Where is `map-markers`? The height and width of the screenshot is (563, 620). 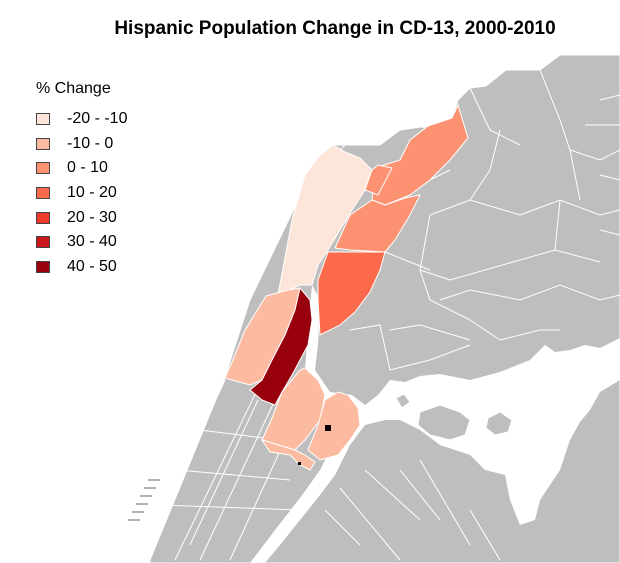
map-markers is located at coordinates (229, 473).